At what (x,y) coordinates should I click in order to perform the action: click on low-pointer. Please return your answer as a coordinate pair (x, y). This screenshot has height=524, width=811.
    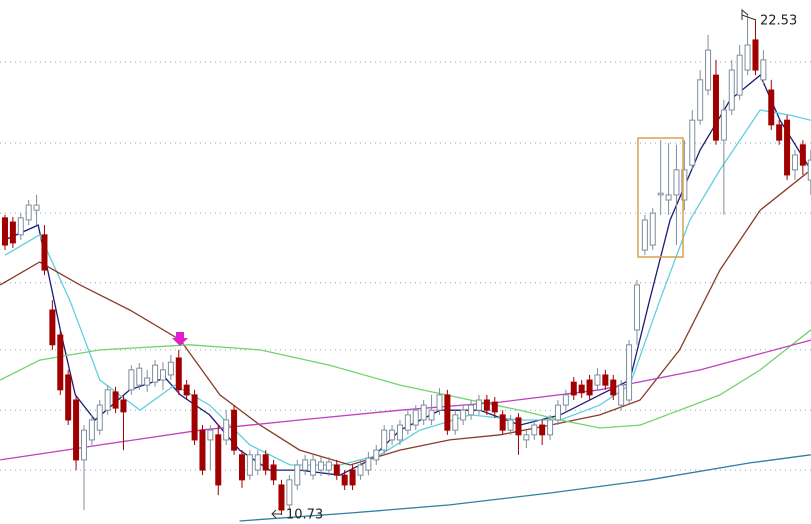
    Looking at the image, I should click on (276, 514).